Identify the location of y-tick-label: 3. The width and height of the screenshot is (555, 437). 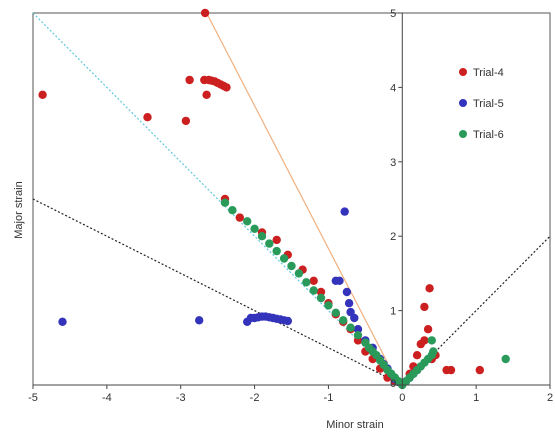
(393, 163).